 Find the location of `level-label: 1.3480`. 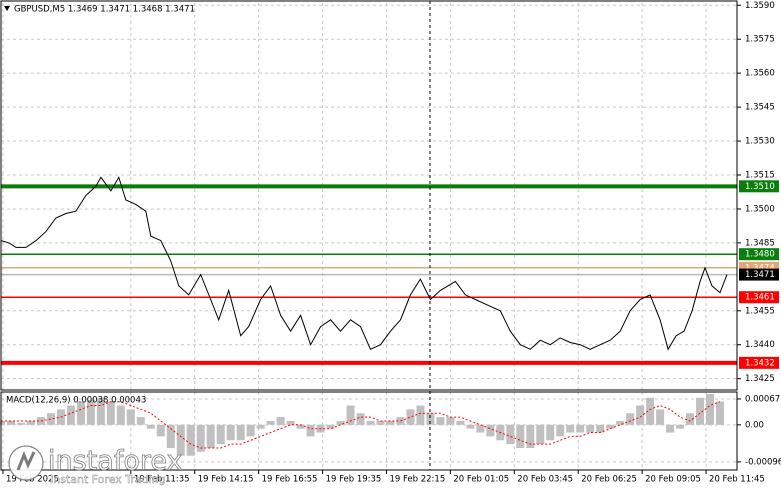

level-label: 1.3480 is located at coordinates (759, 254).